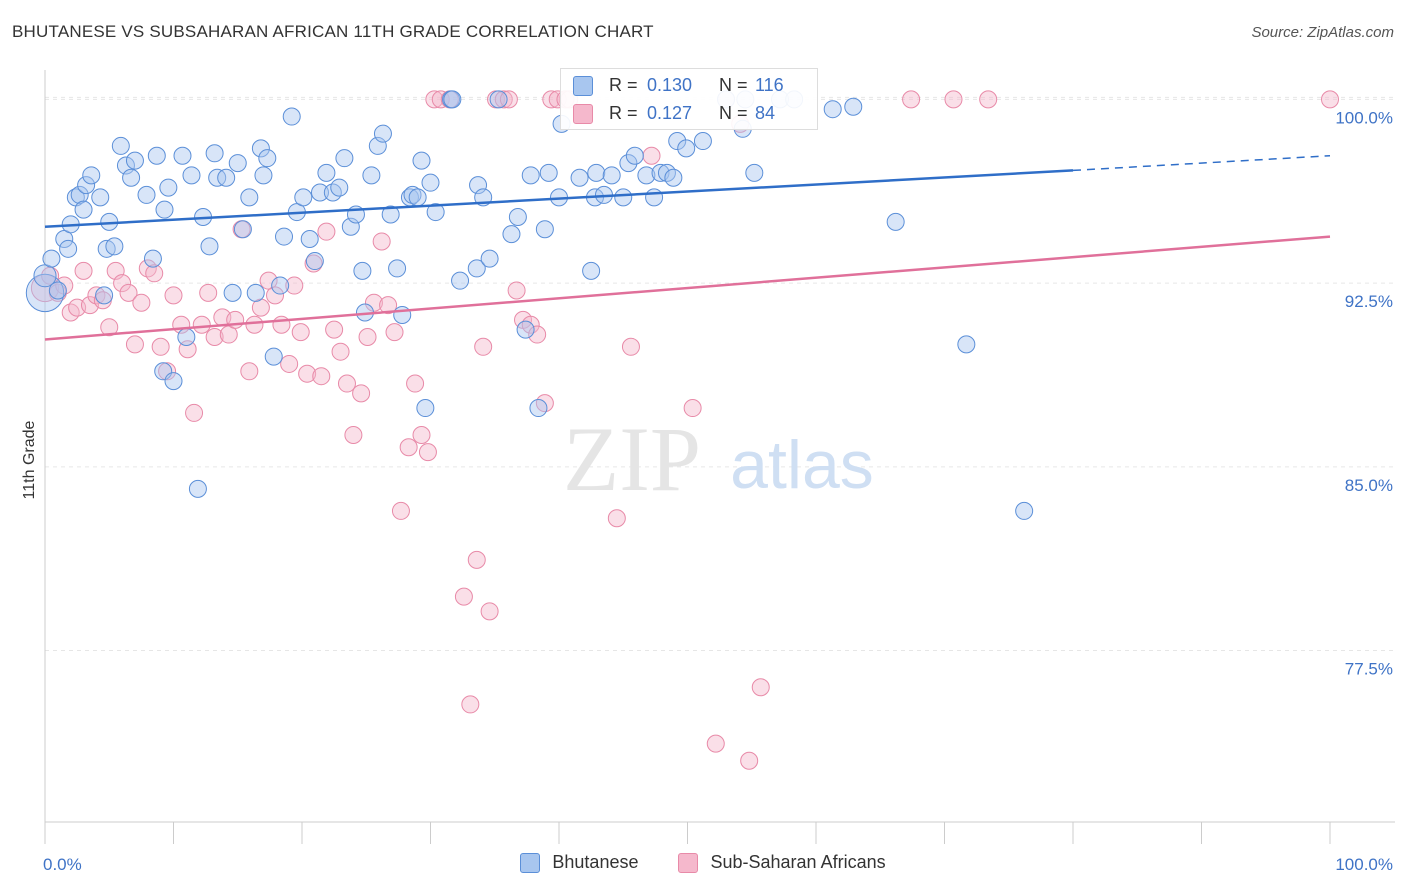 The image size is (1406, 892). I want to click on sub-saharan-trend-line, so click(687, 288).